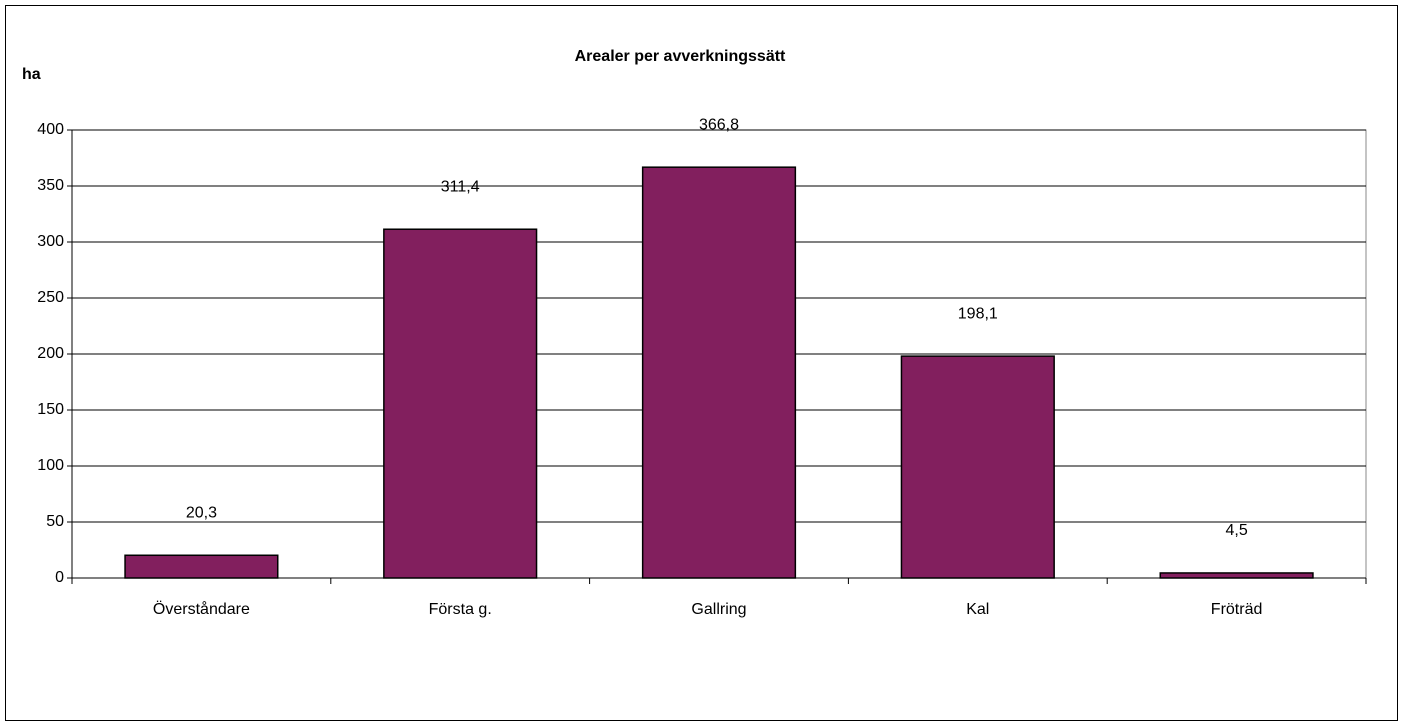  Describe the element at coordinates (59, 577) in the screenshot. I see `y-tick-label: 0` at that location.